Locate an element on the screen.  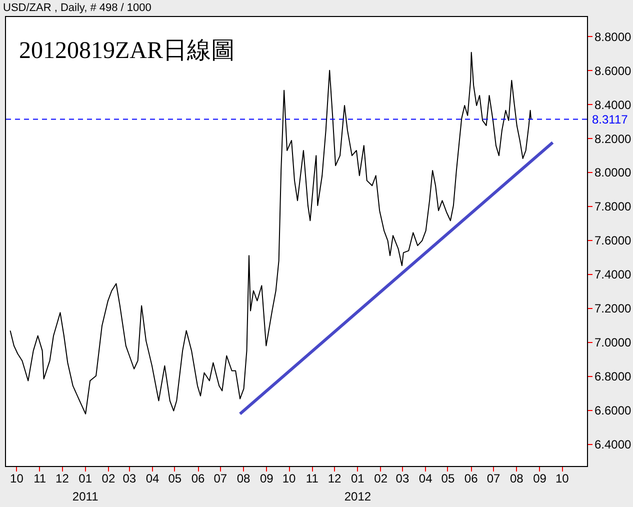
y-tick-label: 8.4000 is located at coordinates (613, 105).